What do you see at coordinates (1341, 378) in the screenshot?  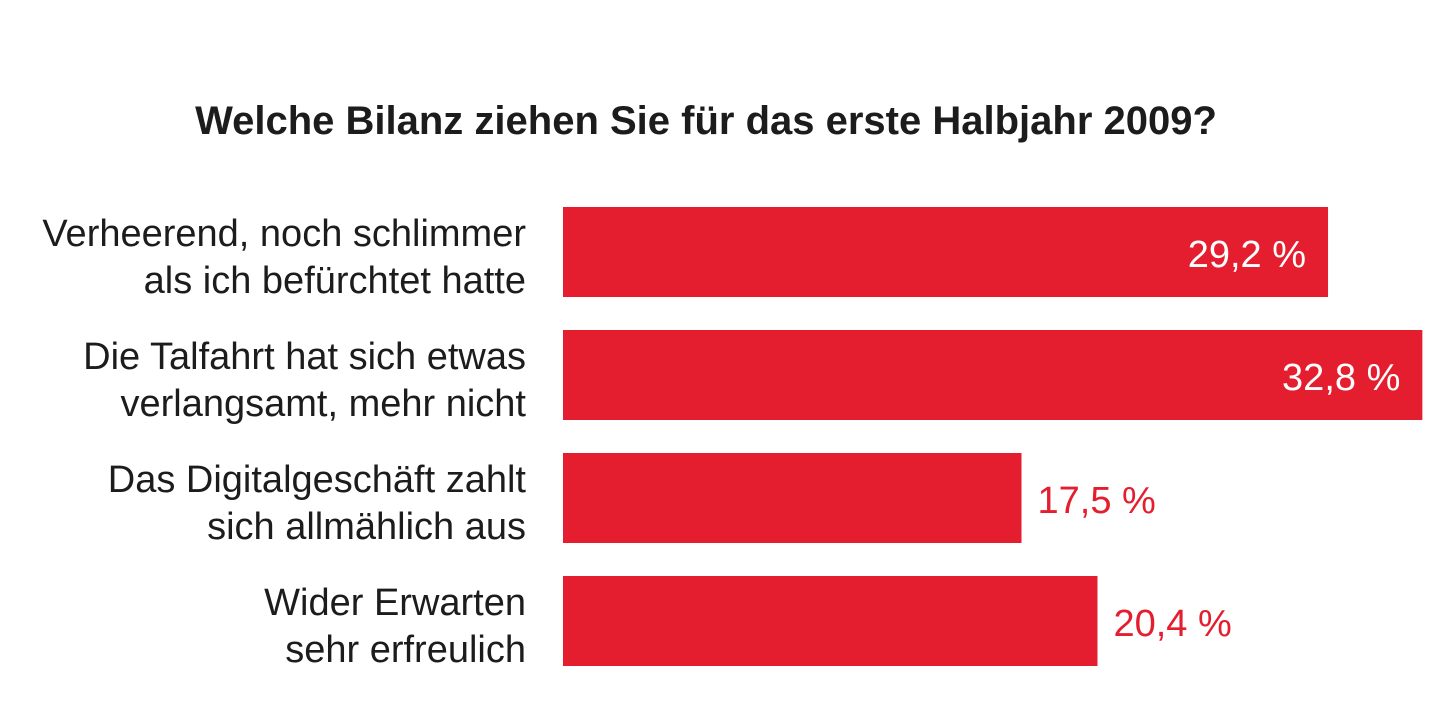 I see `value-label-2: 32,8 %` at bounding box center [1341, 378].